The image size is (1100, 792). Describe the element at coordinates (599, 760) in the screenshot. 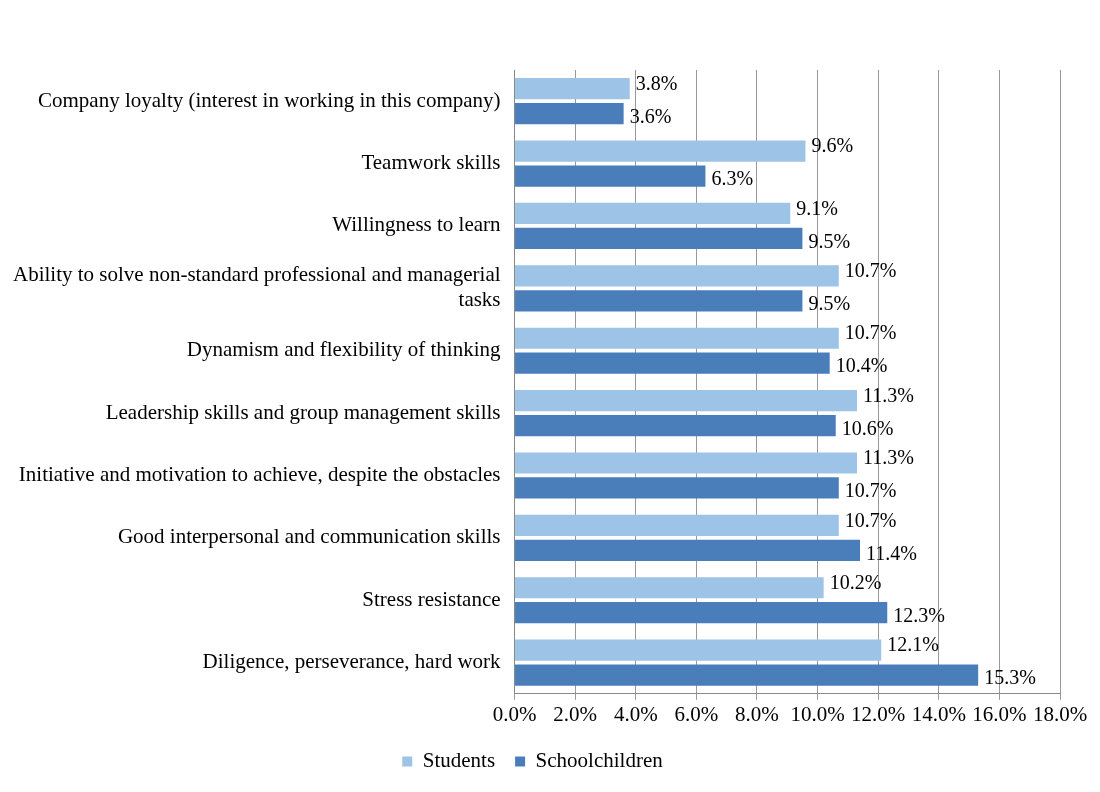

I see `legend-label: Schoolchildren` at that location.